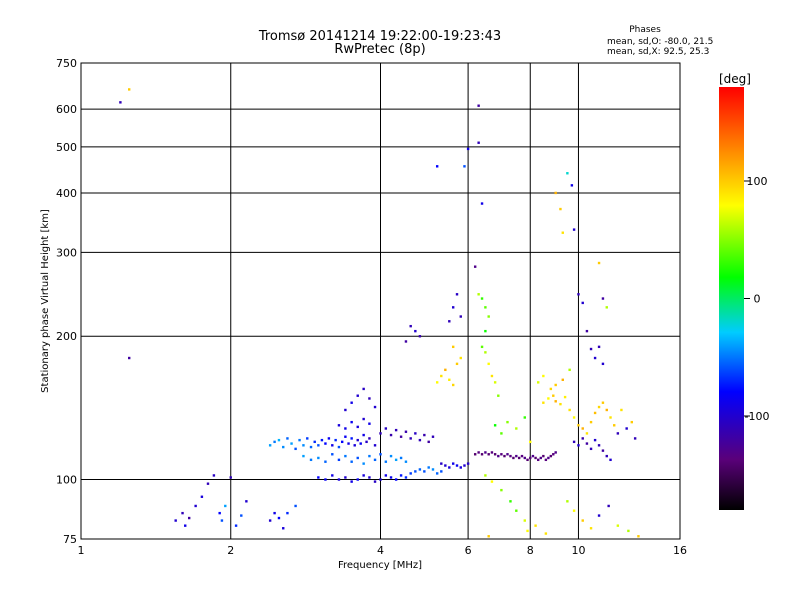  I want to click on stats-line-x: mean, sd,X: 92.5, 25.3, so click(658, 52).